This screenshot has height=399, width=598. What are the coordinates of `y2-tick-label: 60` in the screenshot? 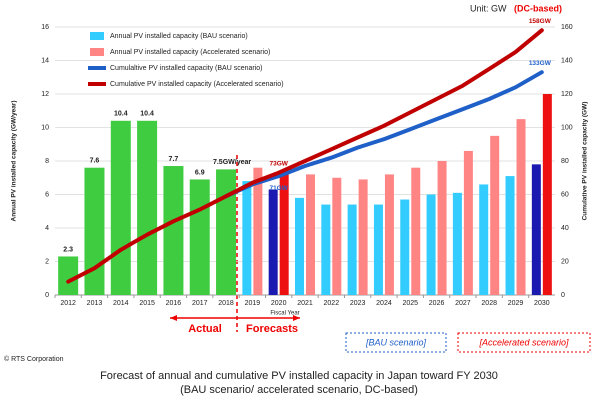 It's located at (565, 194).